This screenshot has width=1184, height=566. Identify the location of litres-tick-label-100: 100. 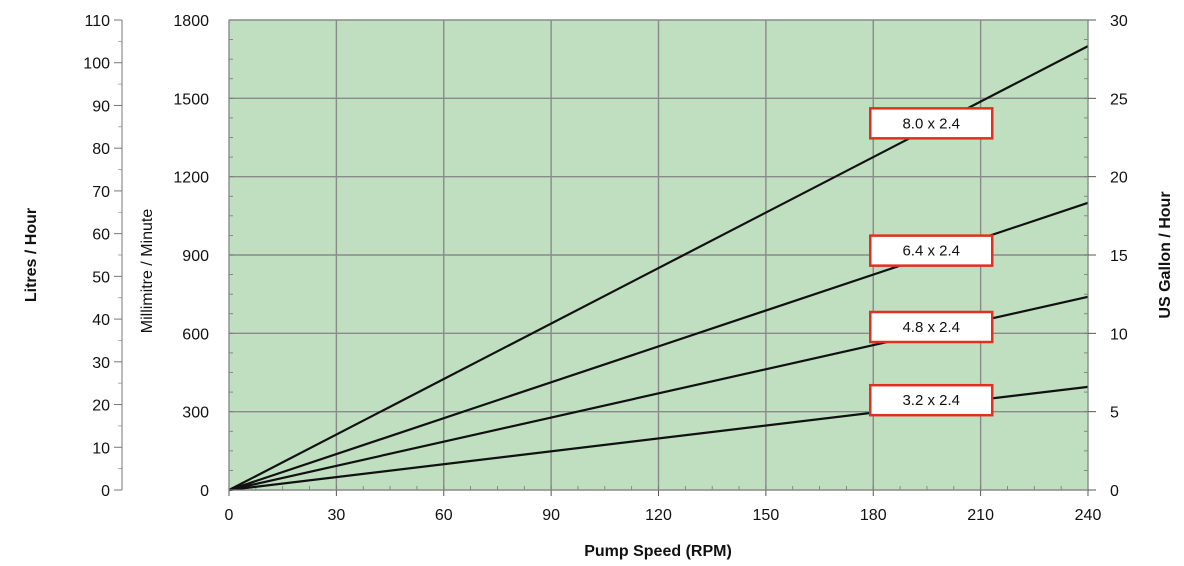
(96, 64).